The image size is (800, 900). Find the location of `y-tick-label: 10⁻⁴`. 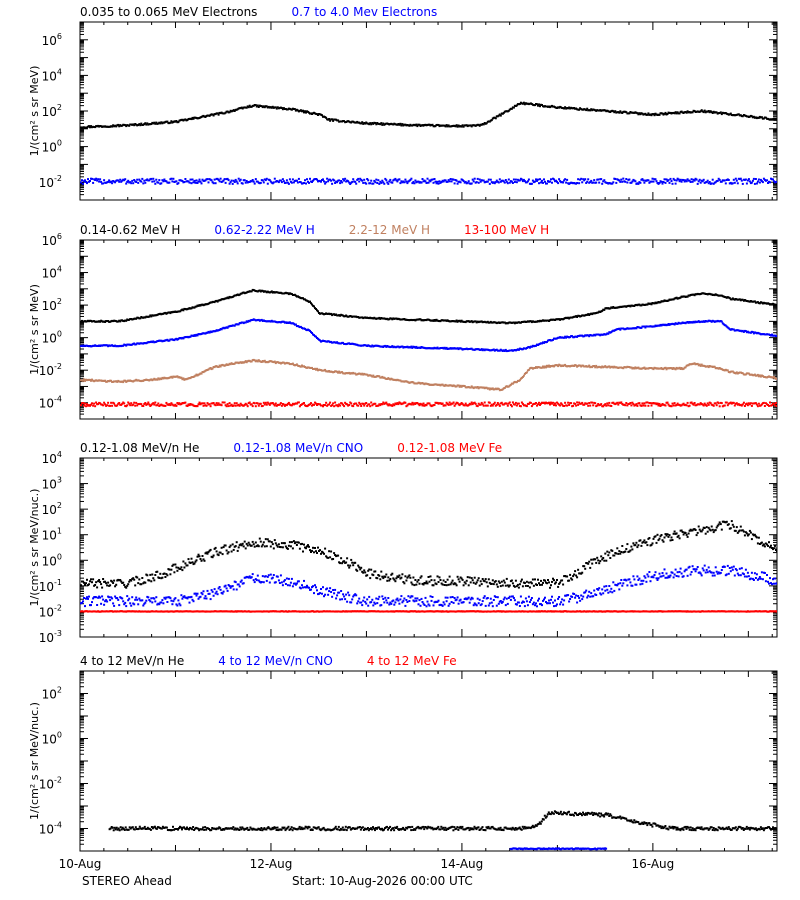

y-tick-label: 10⁻⁴ is located at coordinates (50, 403).